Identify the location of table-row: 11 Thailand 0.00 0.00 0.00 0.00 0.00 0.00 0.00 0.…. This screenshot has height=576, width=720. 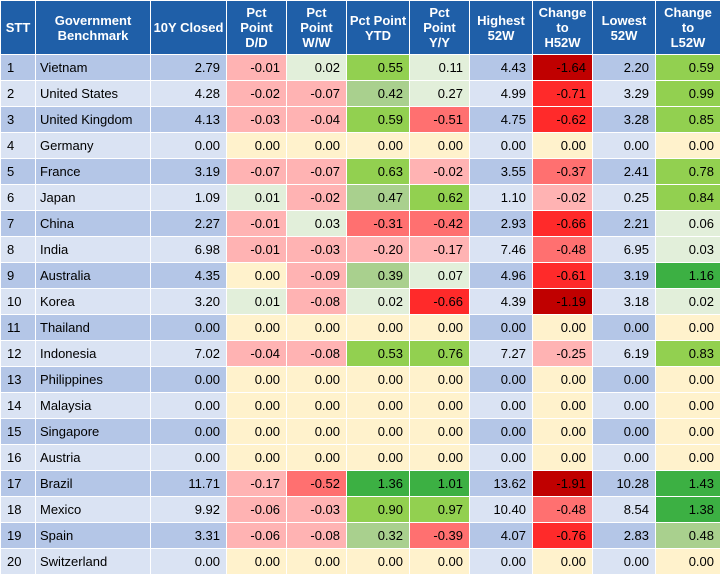
(360, 327).